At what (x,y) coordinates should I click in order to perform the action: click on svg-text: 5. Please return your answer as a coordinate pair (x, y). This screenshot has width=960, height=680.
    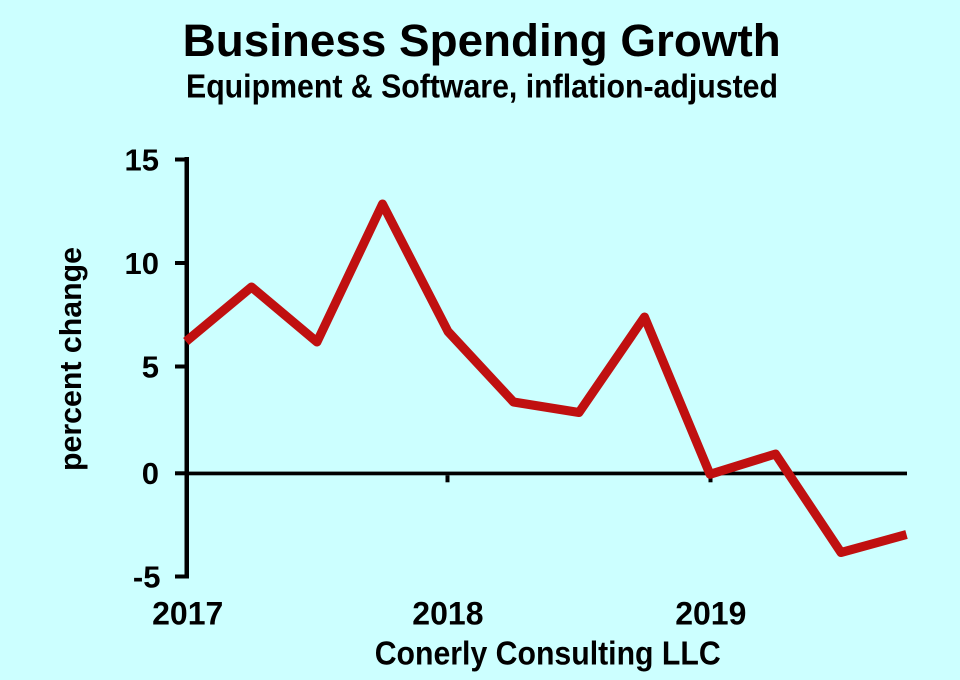
    Looking at the image, I should click on (150, 367).